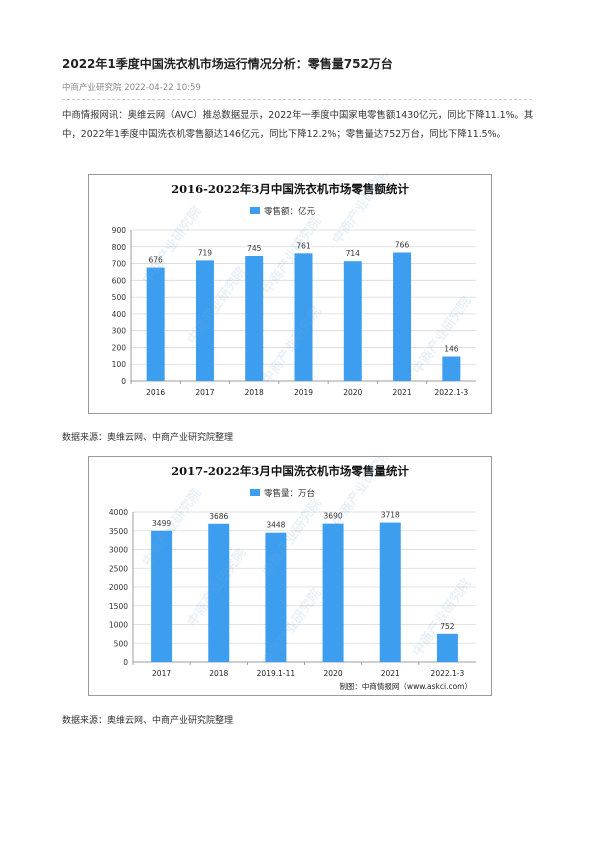  What do you see at coordinates (118, 531) in the screenshot?
I see `y-tick-label: 3500` at bounding box center [118, 531].